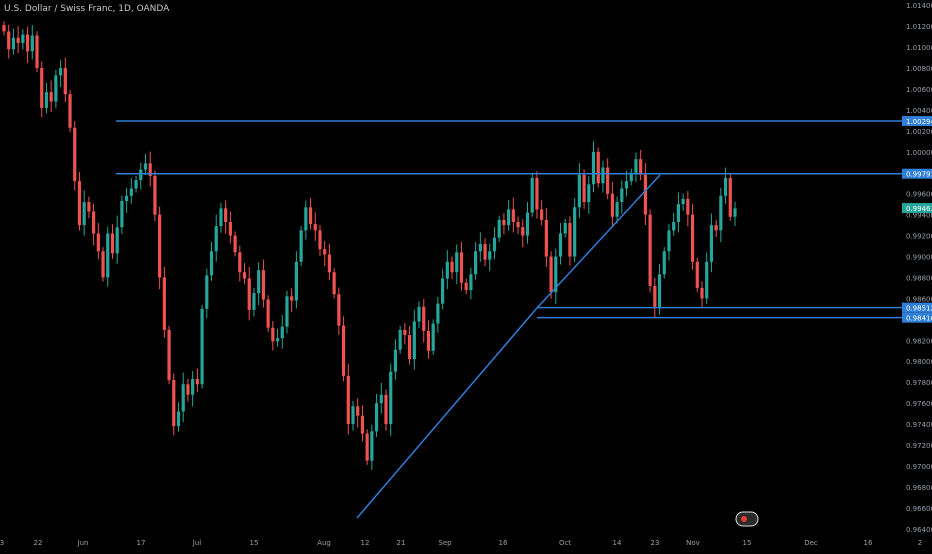 Image resolution: width=932 pixels, height=554 pixels. I want to click on time-tick-label: Dec, so click(811, 543).